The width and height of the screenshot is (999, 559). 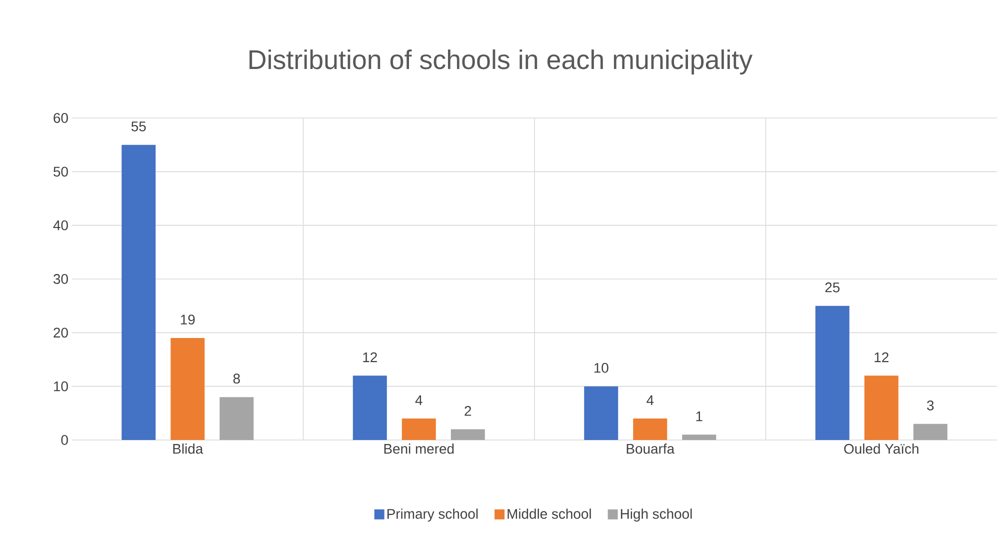 What do you see at coordinates (549, 513) in the screenshot?
I see `legend-label: Middle school` at bounding box center [549, 513].